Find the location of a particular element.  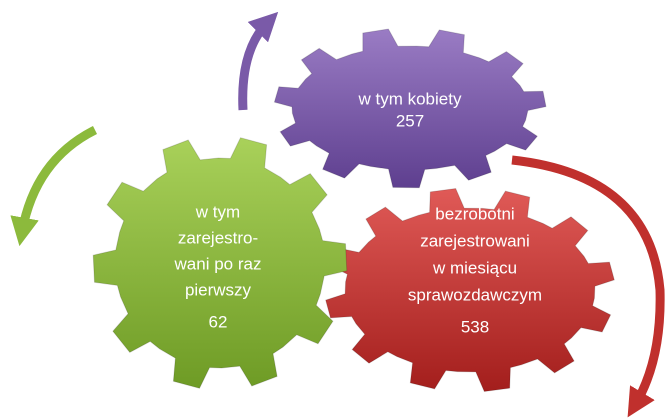

node-label: wani po raz is located at coordinates (218, 263).